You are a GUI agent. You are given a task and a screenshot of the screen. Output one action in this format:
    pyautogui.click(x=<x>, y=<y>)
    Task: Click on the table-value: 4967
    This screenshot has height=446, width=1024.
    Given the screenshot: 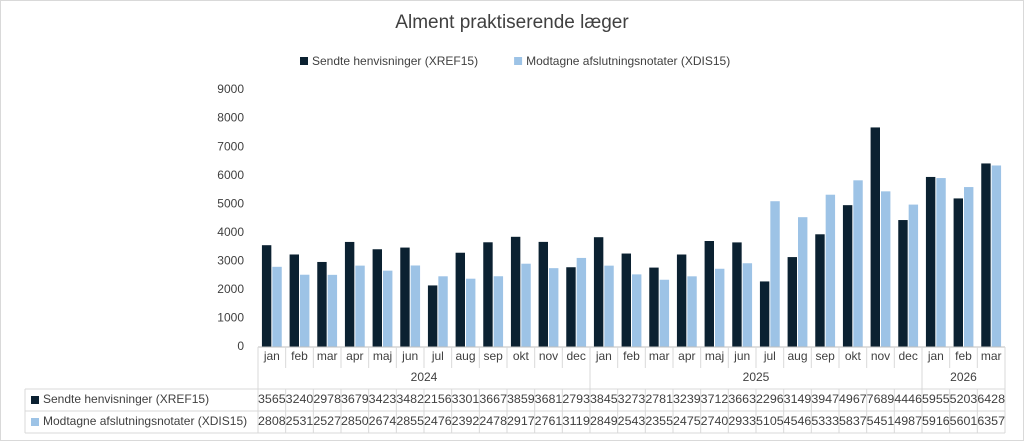 What is the action you would take?
    pyautogui.click(x=853, y=400)
    